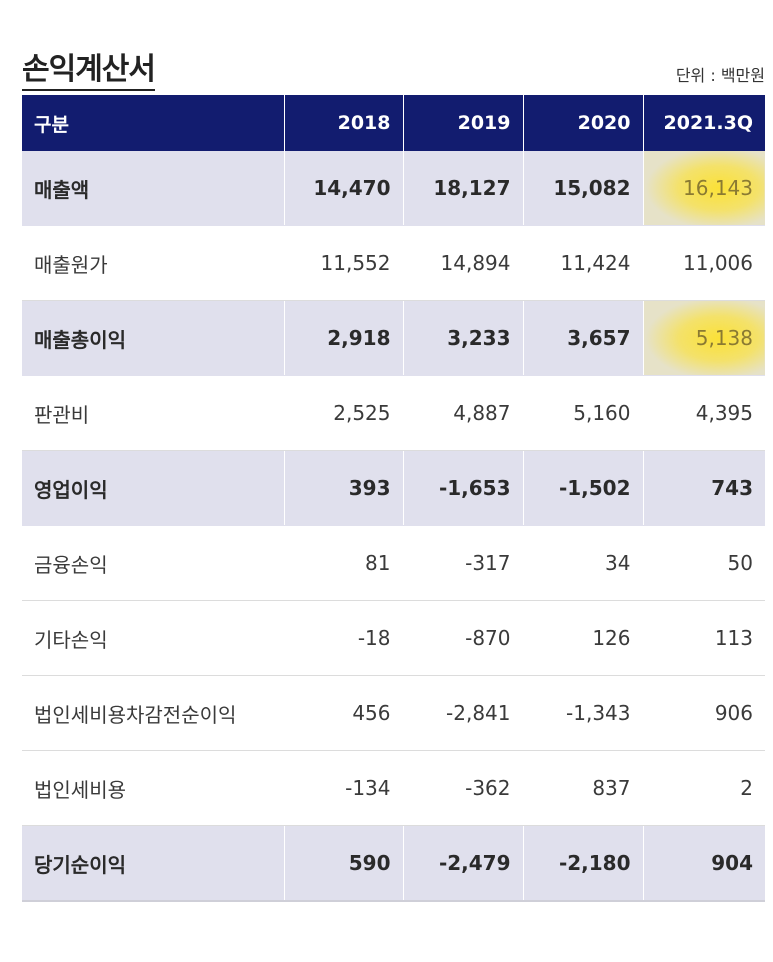  I want to click on row-label: 기타손익, so click(153, 638).